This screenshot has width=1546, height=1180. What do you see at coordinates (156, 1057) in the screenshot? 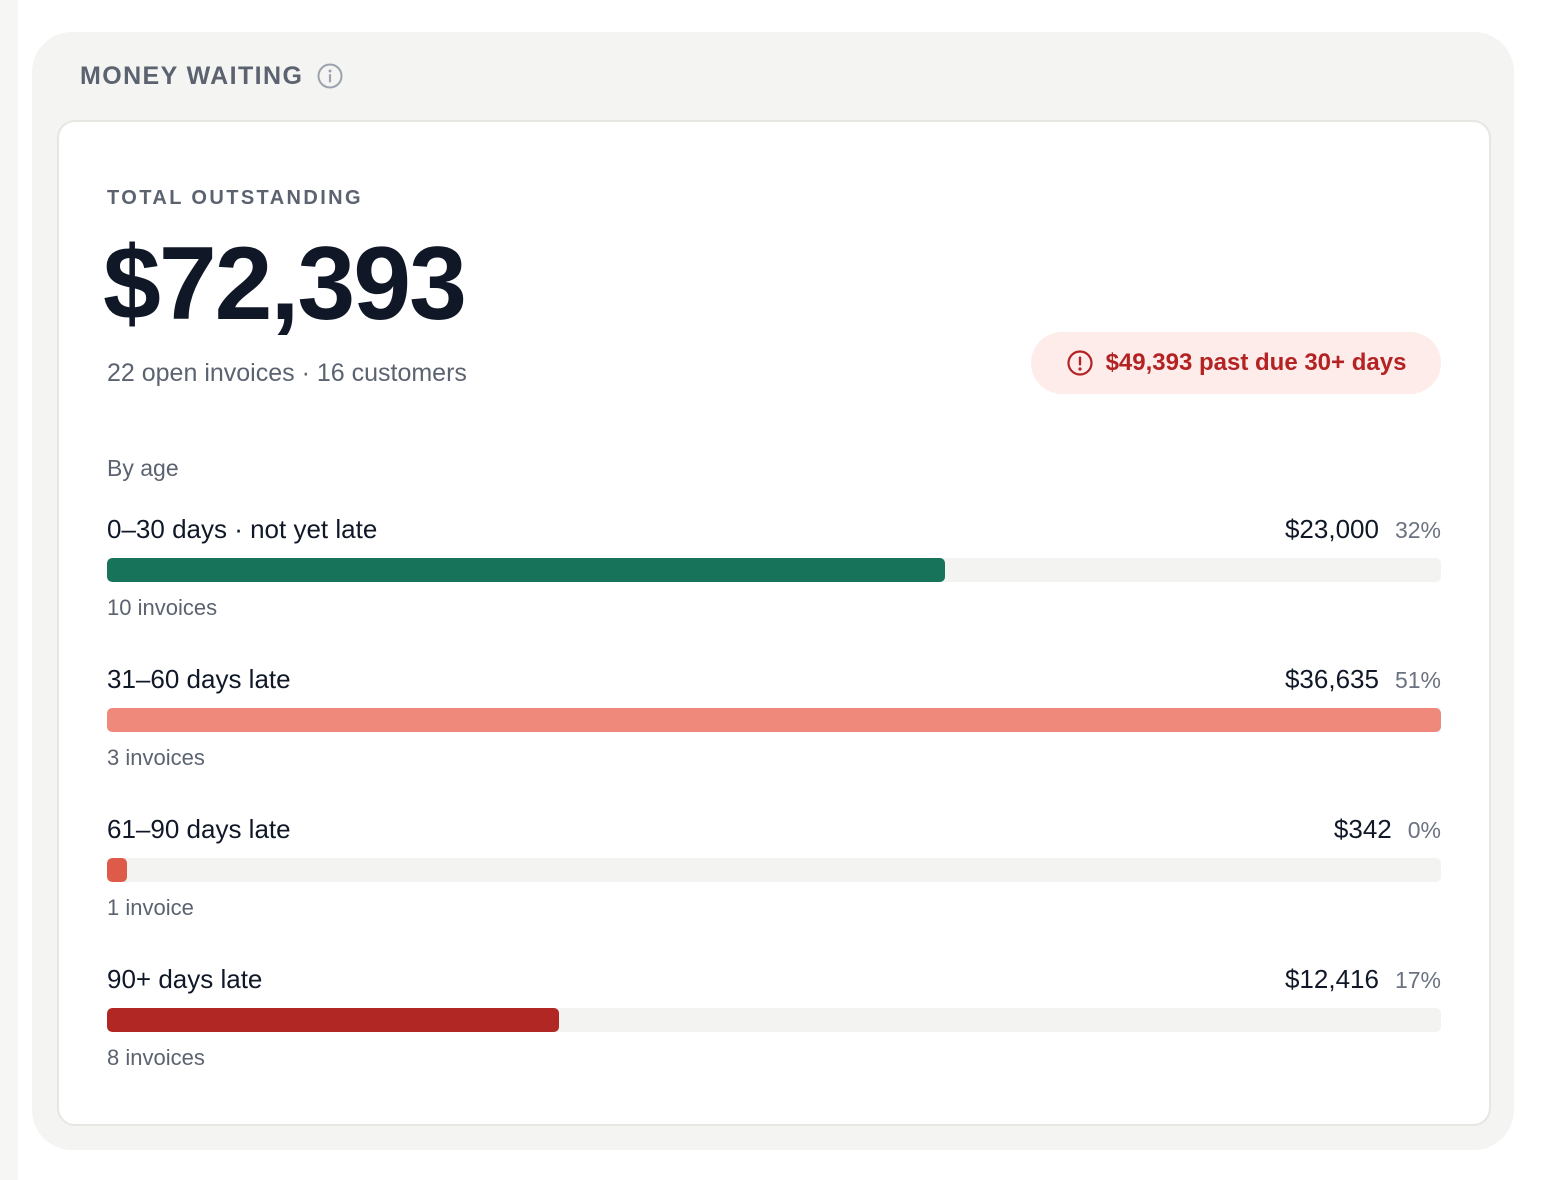
I see `bucket-invoice-count: 8 invoices` at bounding box center [156, 1057].